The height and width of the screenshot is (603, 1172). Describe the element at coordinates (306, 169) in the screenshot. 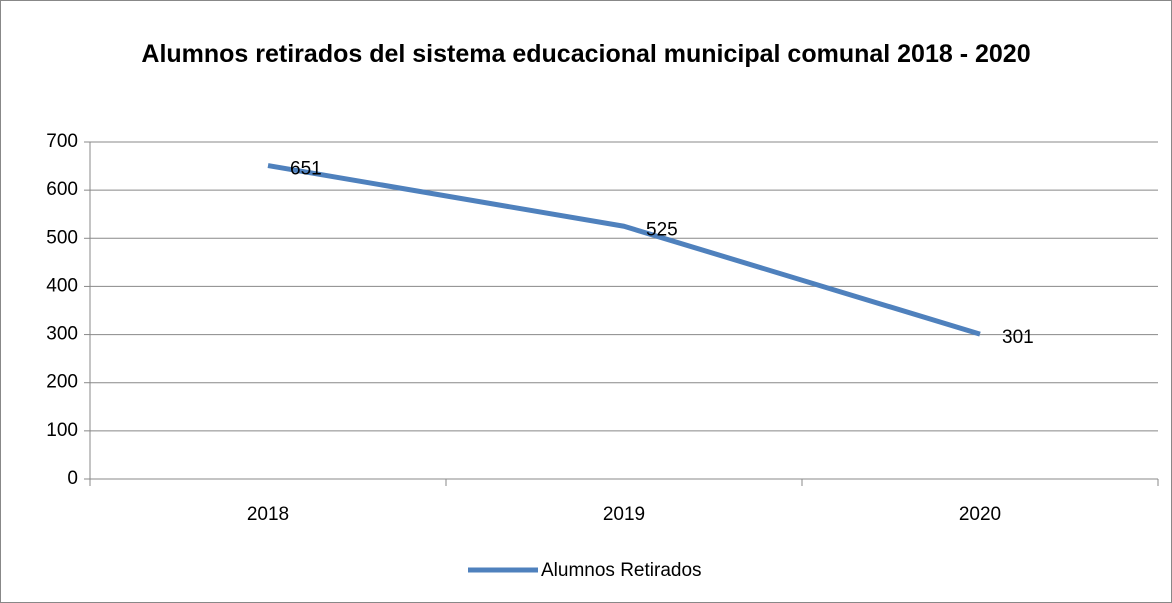

I see `data-label: 651` at that location.